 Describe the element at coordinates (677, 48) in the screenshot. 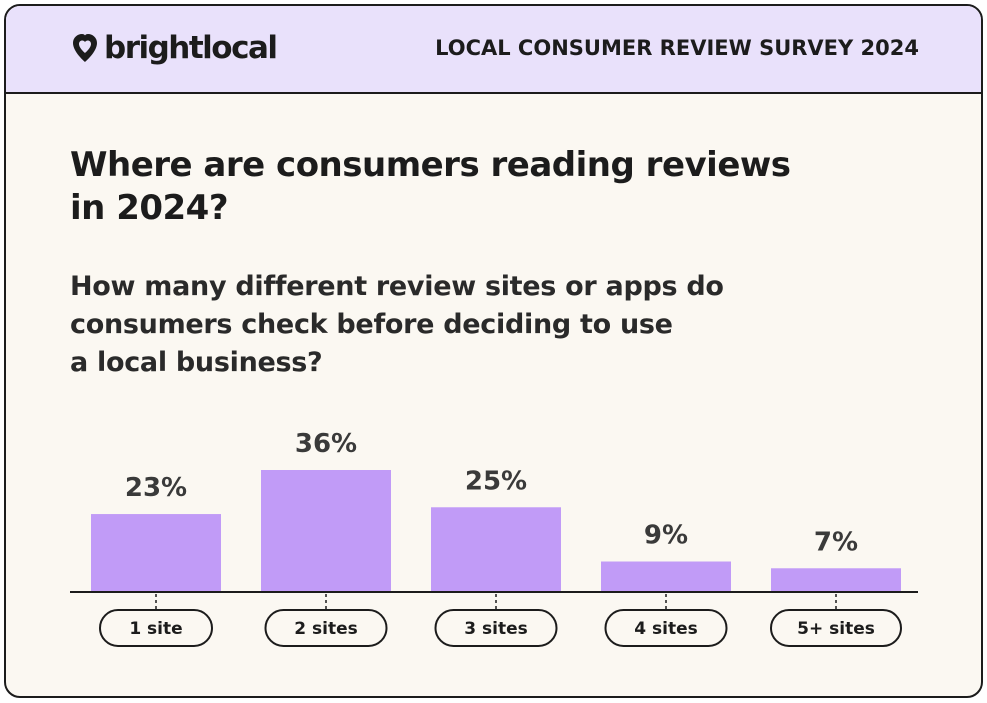

I see `survey-title: LOCAL CONSUMER REVIEW SURVEY 2024` at that location.